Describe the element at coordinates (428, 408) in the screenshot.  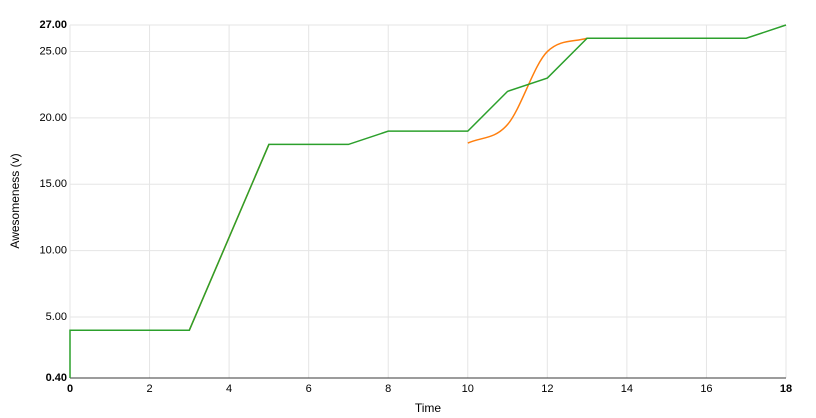
I see `x-axis-label: Time` at that location.